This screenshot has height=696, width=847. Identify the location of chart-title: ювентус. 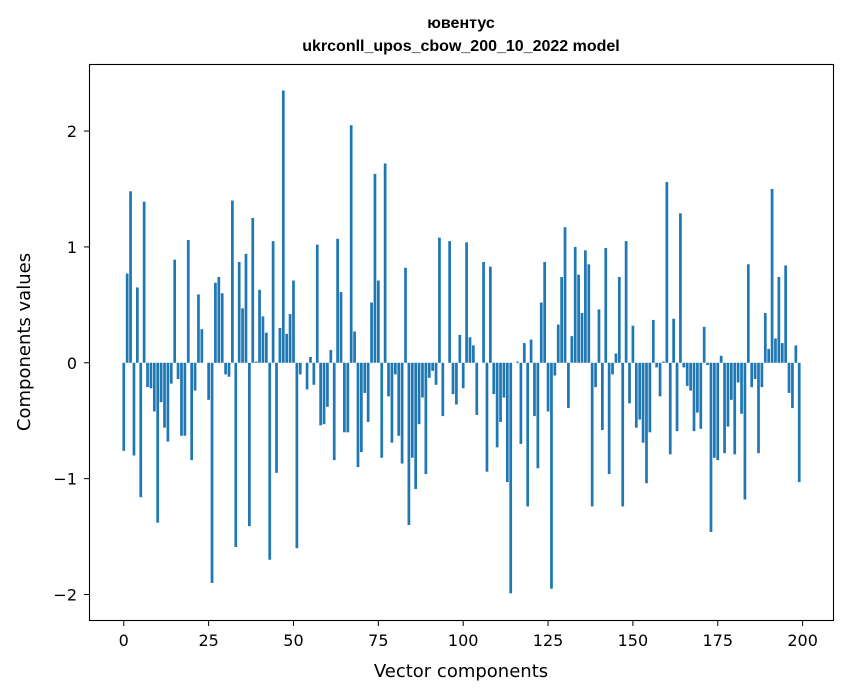
(461, 23).